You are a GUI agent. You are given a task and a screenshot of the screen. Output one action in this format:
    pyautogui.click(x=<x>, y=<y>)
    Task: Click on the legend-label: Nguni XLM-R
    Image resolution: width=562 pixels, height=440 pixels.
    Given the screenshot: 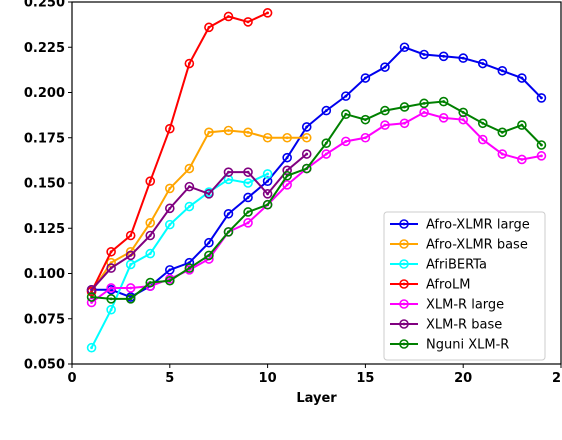 What is the action you would take?
    pyautogui.click(x=467, y=345)
    